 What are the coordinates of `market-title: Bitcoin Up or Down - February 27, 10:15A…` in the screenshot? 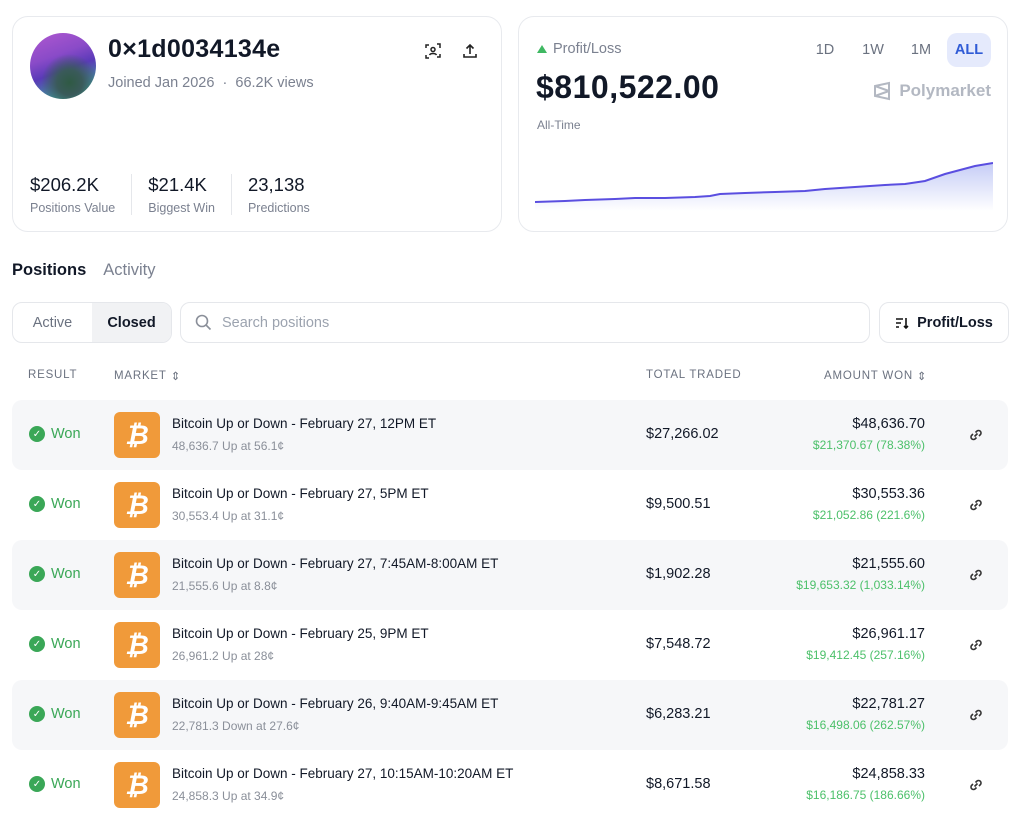 It's located at (343, 773).